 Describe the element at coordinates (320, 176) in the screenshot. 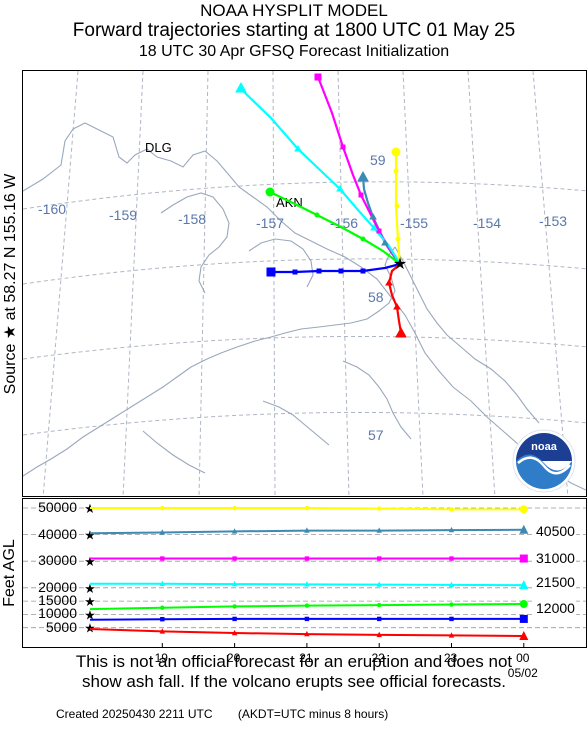

I see `trajectory-cyan` at that location.